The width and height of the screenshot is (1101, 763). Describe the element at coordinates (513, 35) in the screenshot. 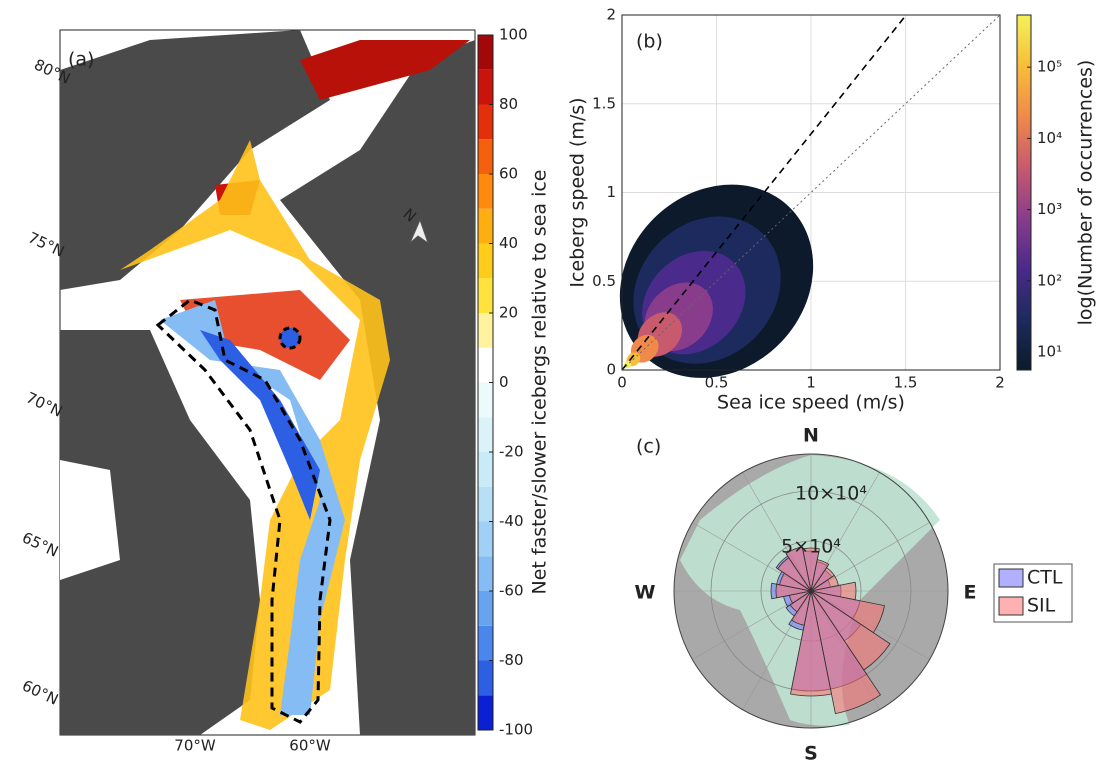

I see `colorbar-tick-label: 100` at that location.